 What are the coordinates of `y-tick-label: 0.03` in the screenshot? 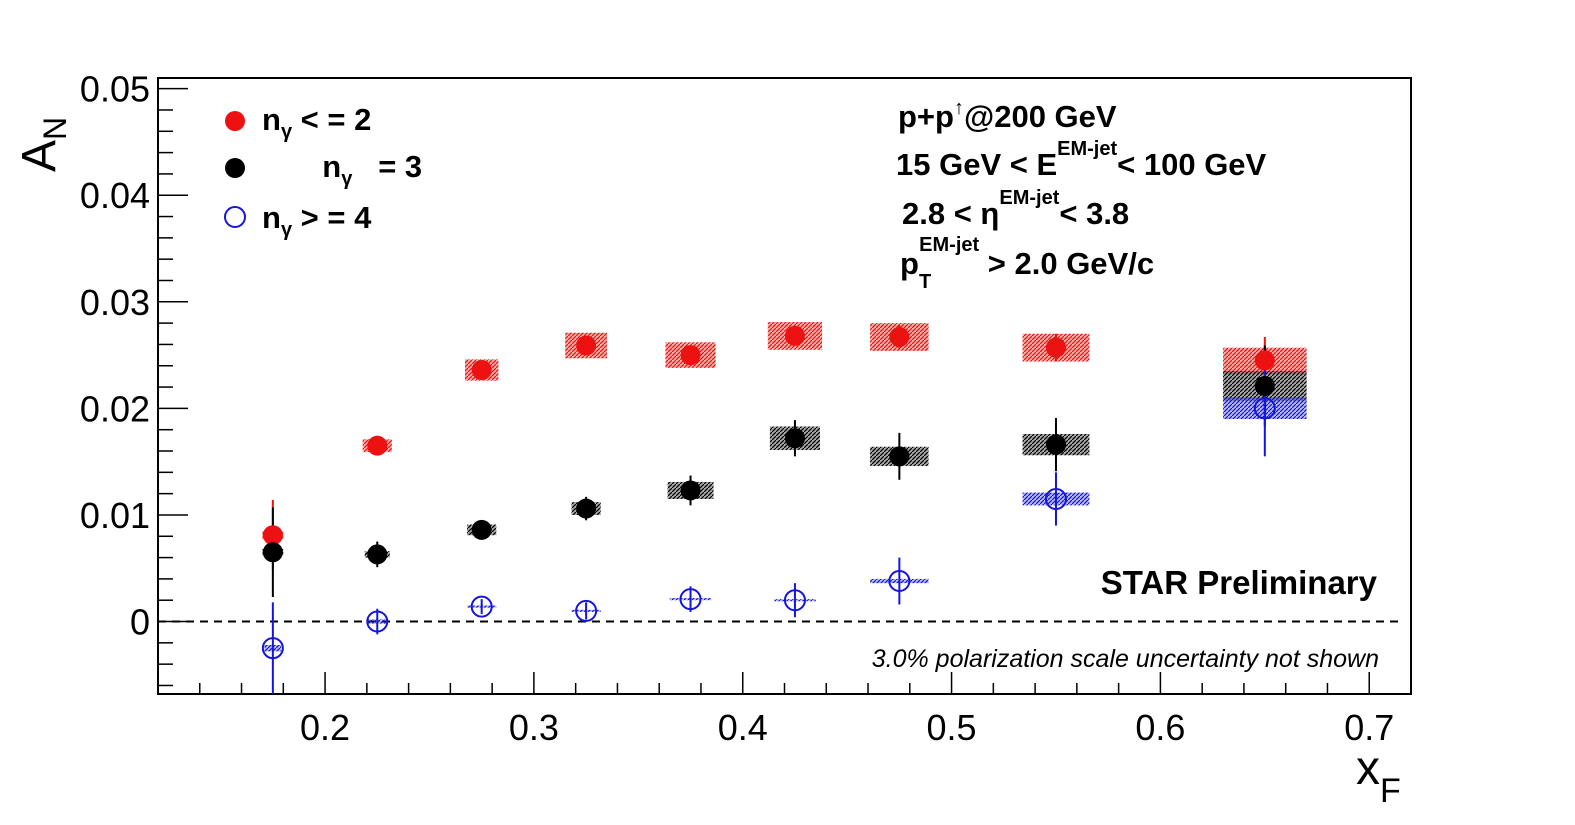 It's located at (115, 302).